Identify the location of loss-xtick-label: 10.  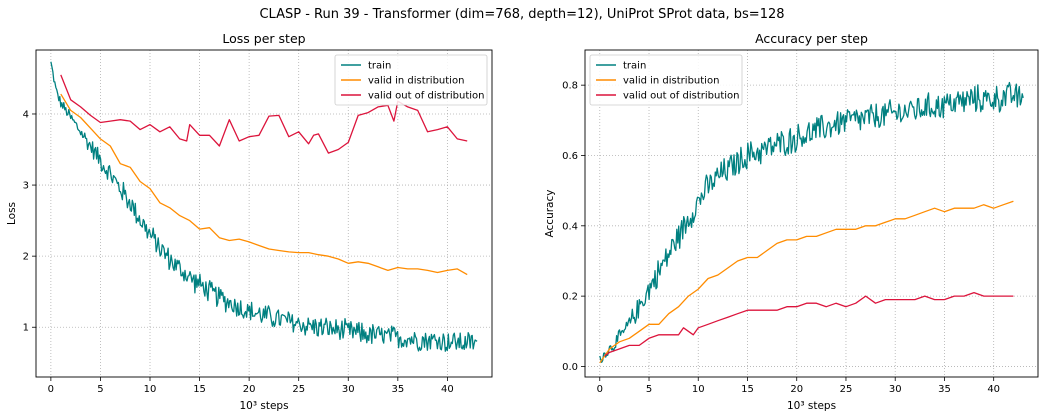
(150, 389).